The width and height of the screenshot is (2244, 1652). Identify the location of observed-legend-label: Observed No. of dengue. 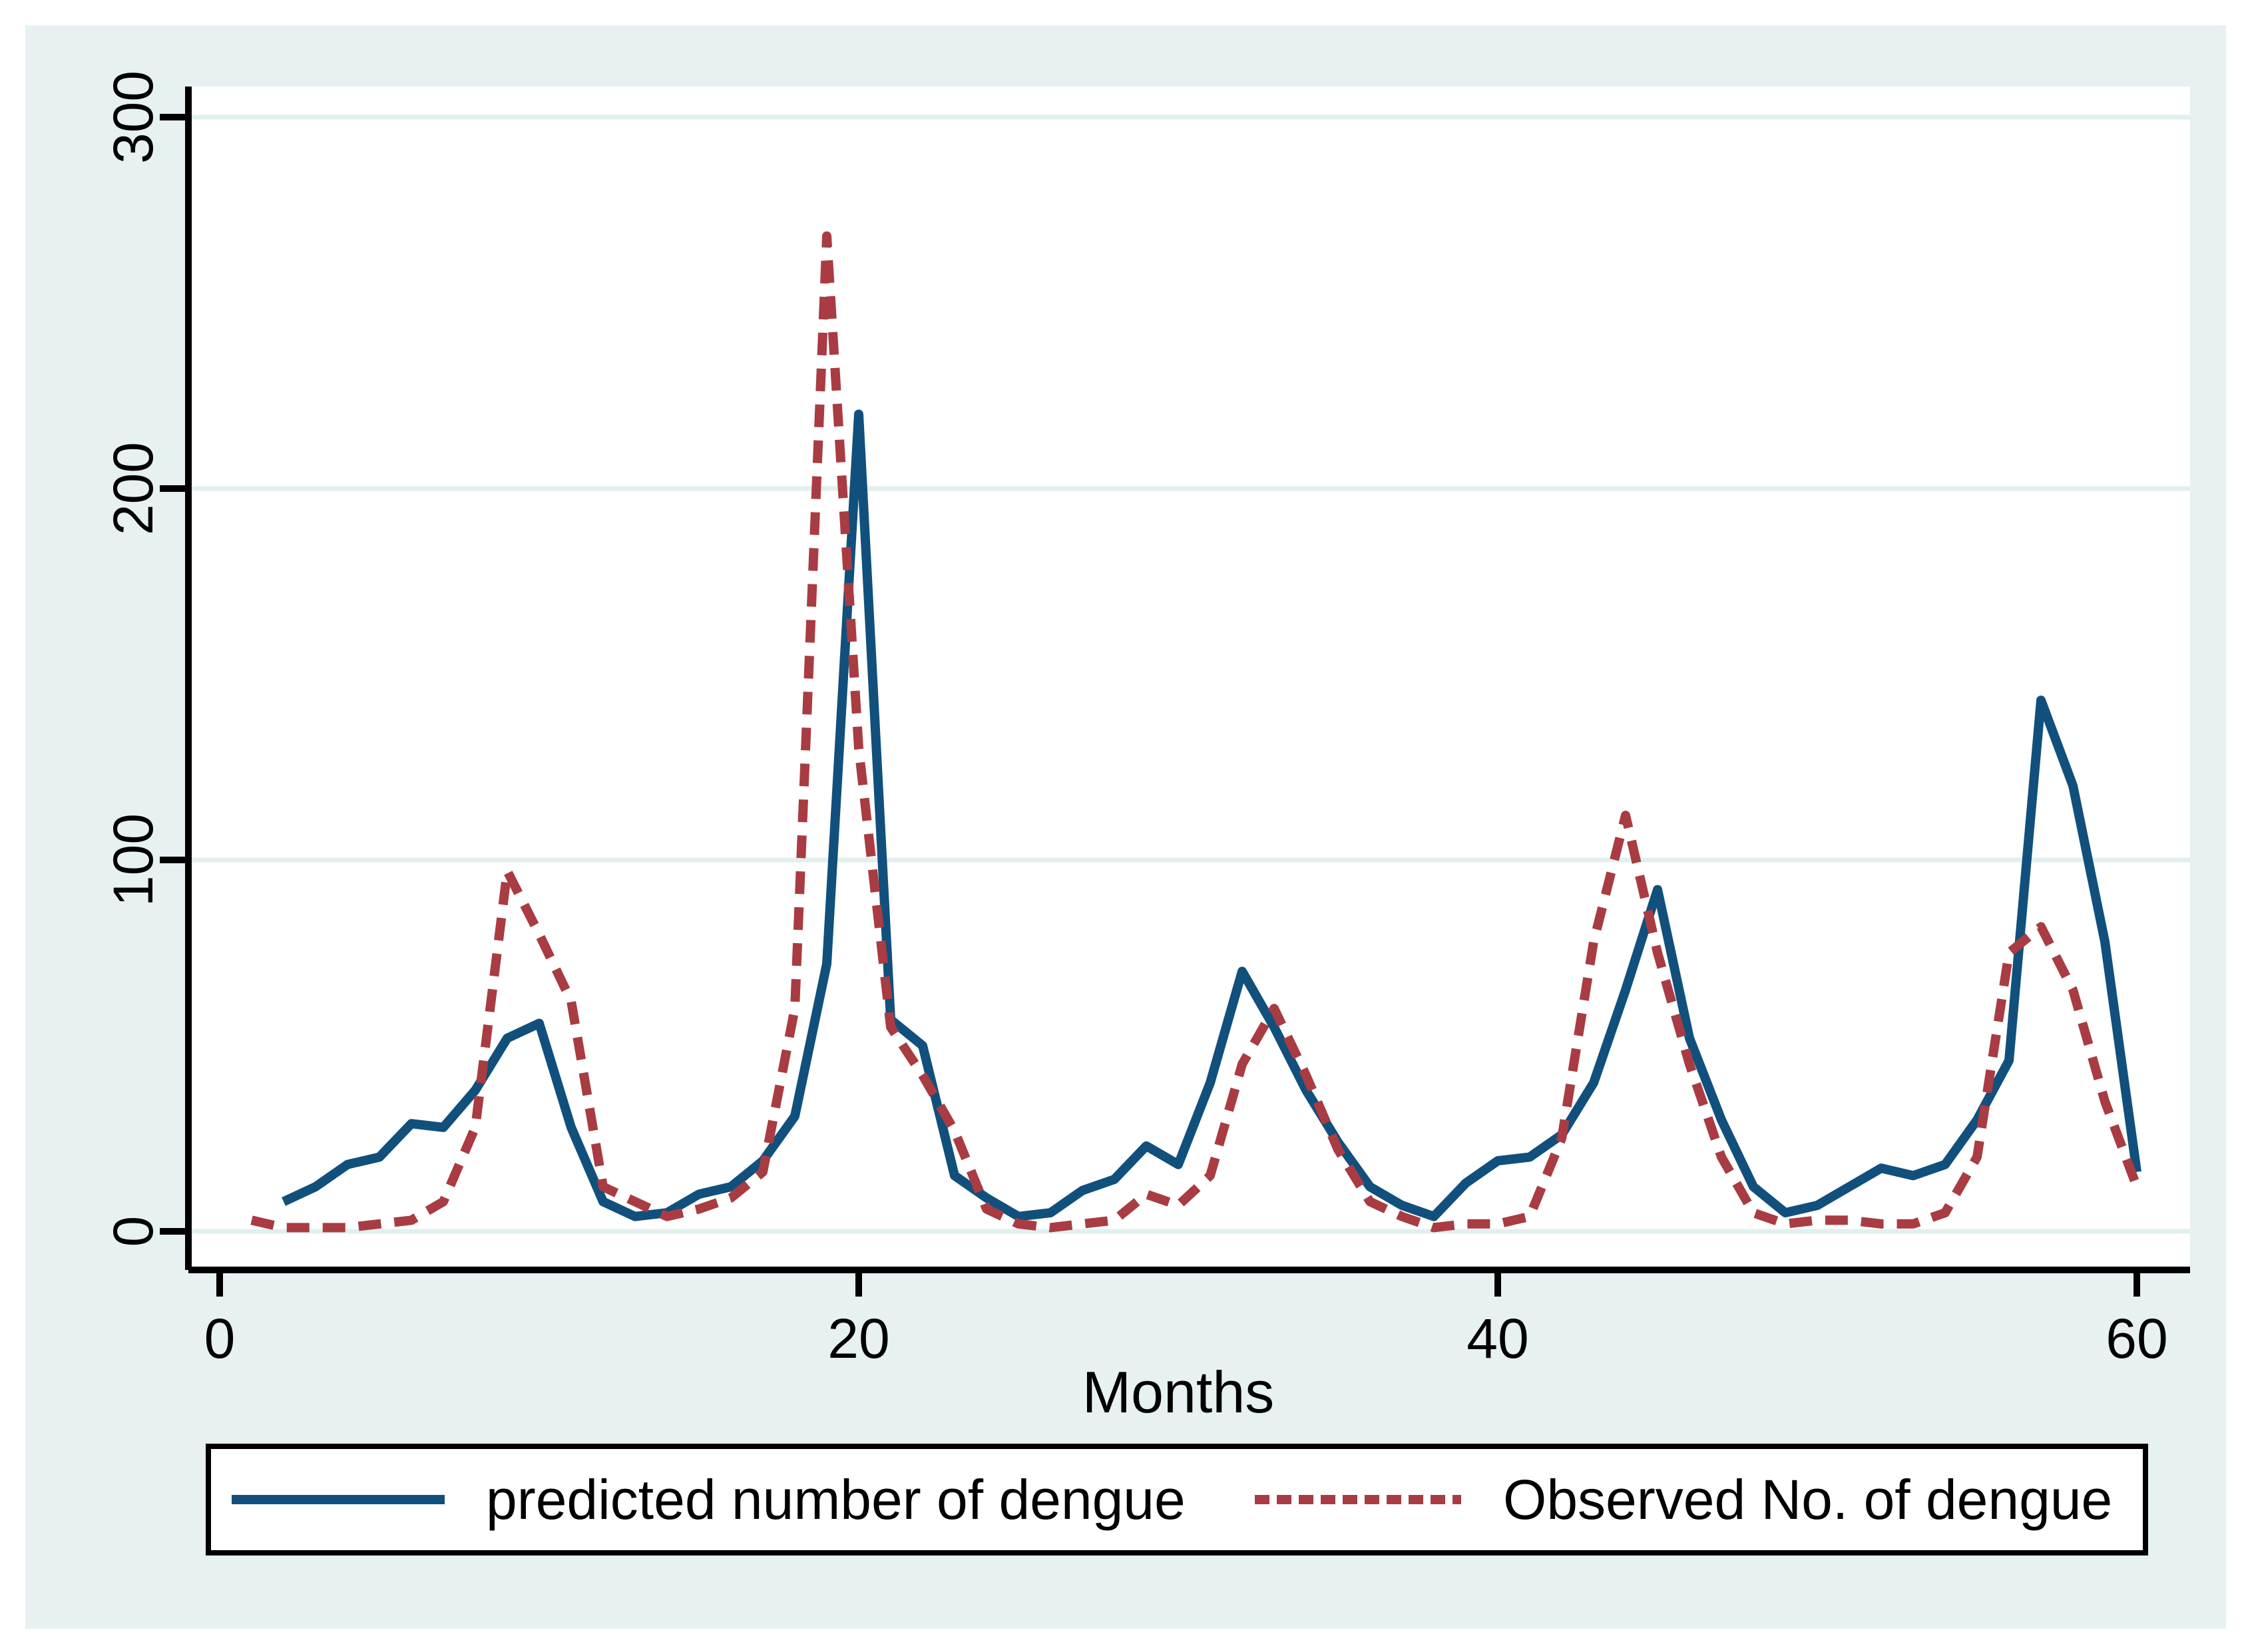
(1807, 1499).